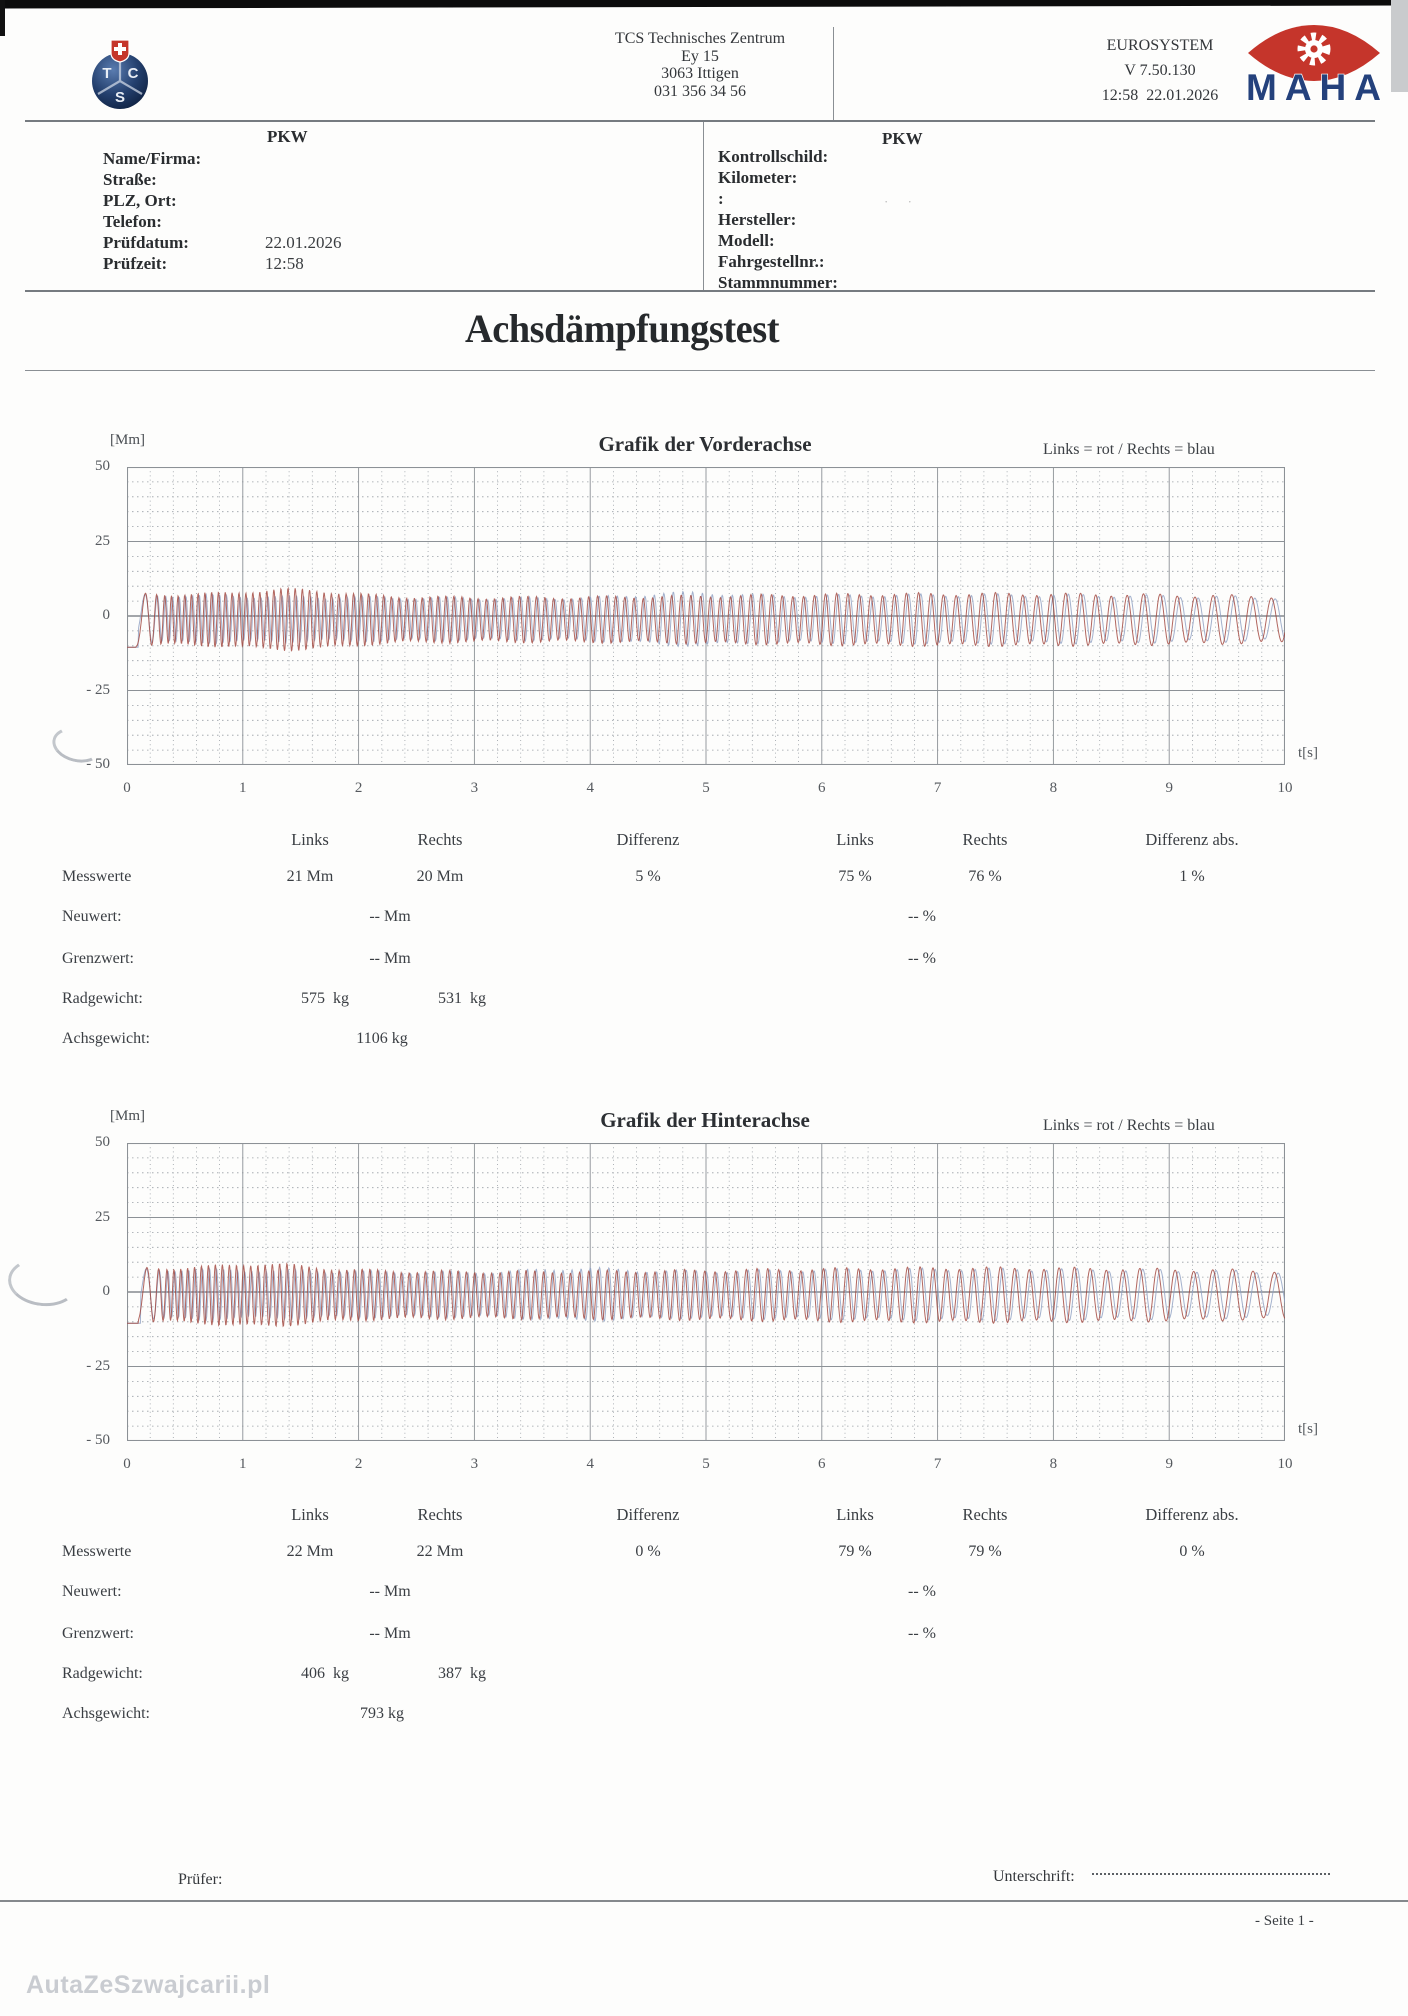 This screenshot has height=2016, width=1408. What do you see at coordinates (706, 1464) in the screenshot?
I see `x-tick-label: 5` at bounding box center [706, 1464].